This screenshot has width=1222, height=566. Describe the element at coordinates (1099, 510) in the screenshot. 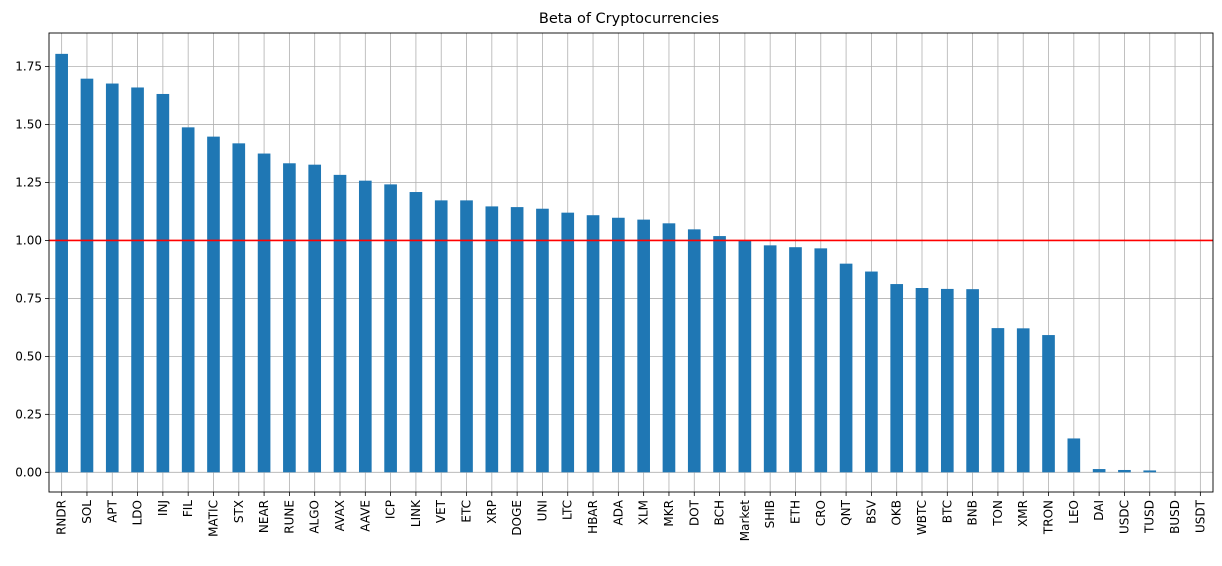

I see `x-tick-label: DAI` at that location.